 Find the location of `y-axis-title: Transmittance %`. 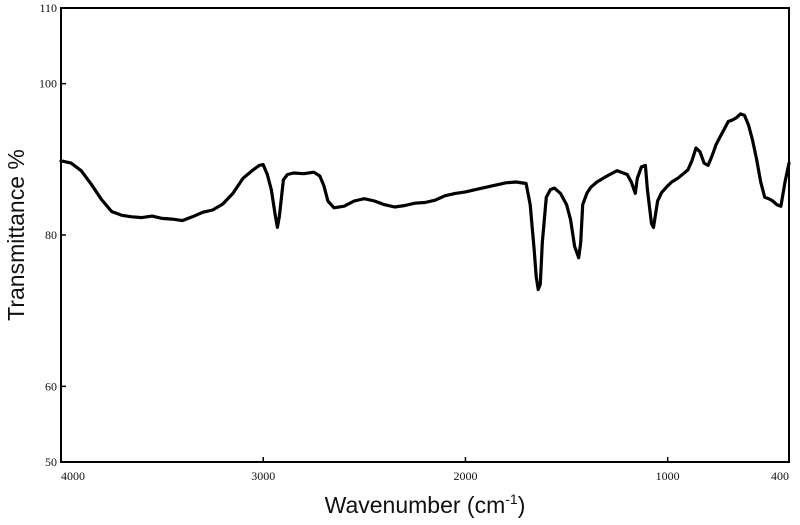

y-axis-title: Transmittance % is located at coordinates (16, 235).